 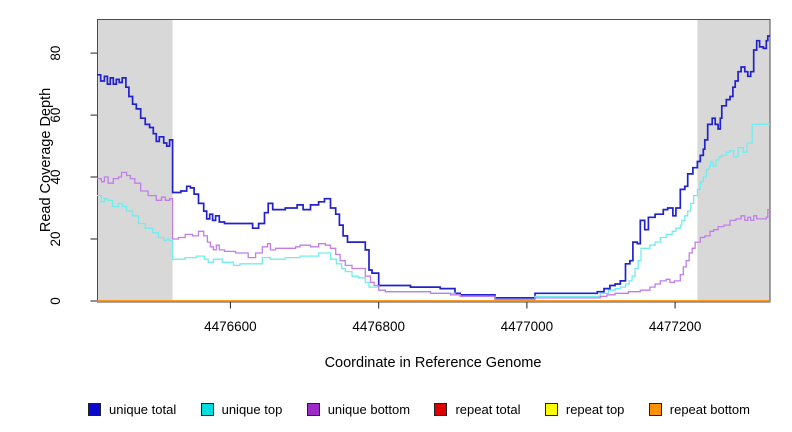 I want to click on legend-item-unique-top: unique top, so click(x=241, y=409).